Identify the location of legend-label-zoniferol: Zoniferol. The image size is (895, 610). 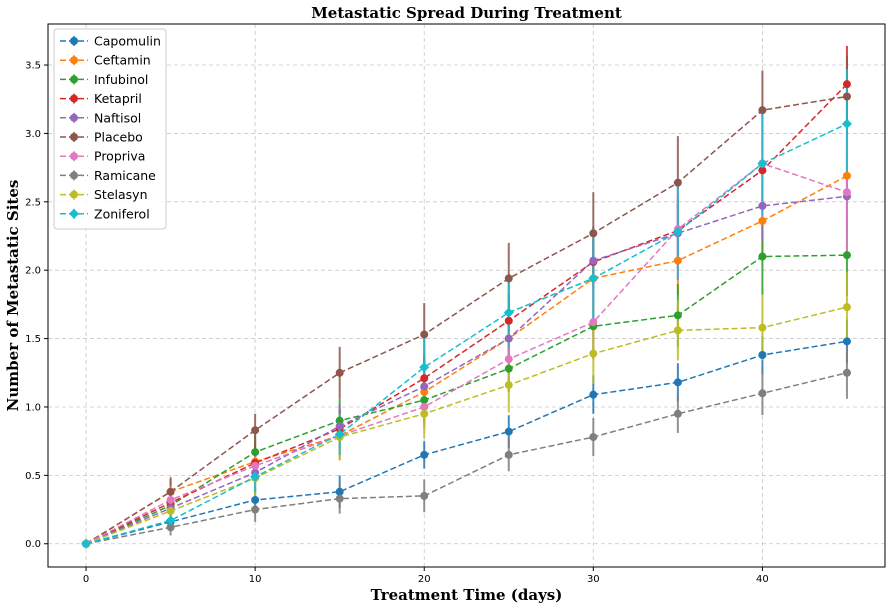
(122, 213).